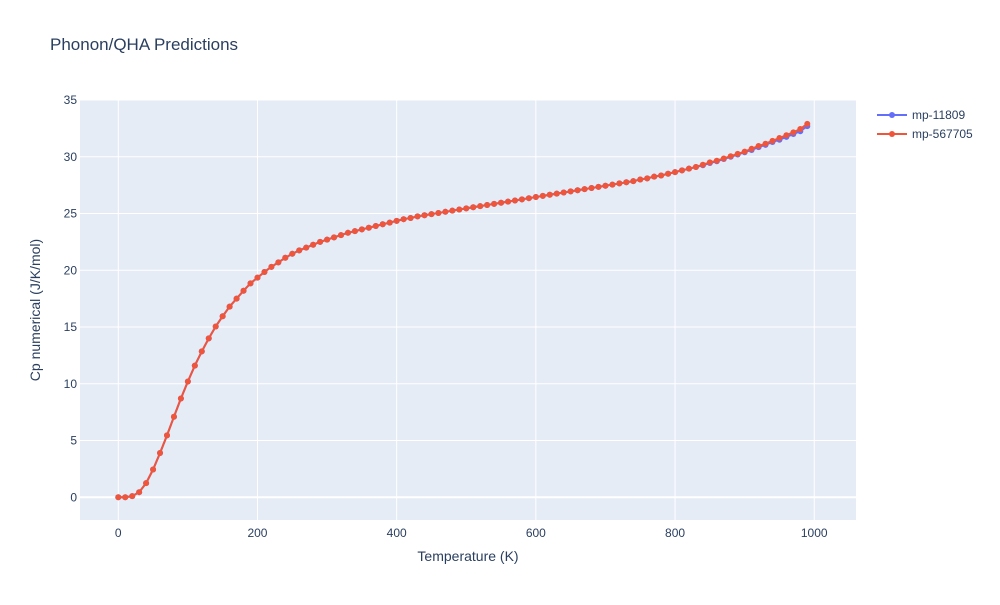 This screenshot has height=605, width=1000. I want to click on legend-item: mp-567705, so click(925, 134).